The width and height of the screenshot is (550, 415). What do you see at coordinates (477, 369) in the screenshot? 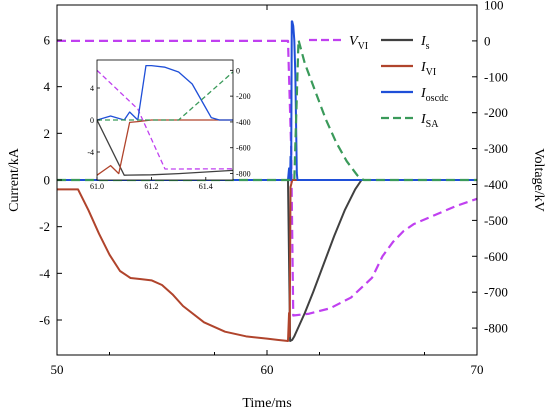
I see `x-tick-label: 70` at bounding box center [477, 369].